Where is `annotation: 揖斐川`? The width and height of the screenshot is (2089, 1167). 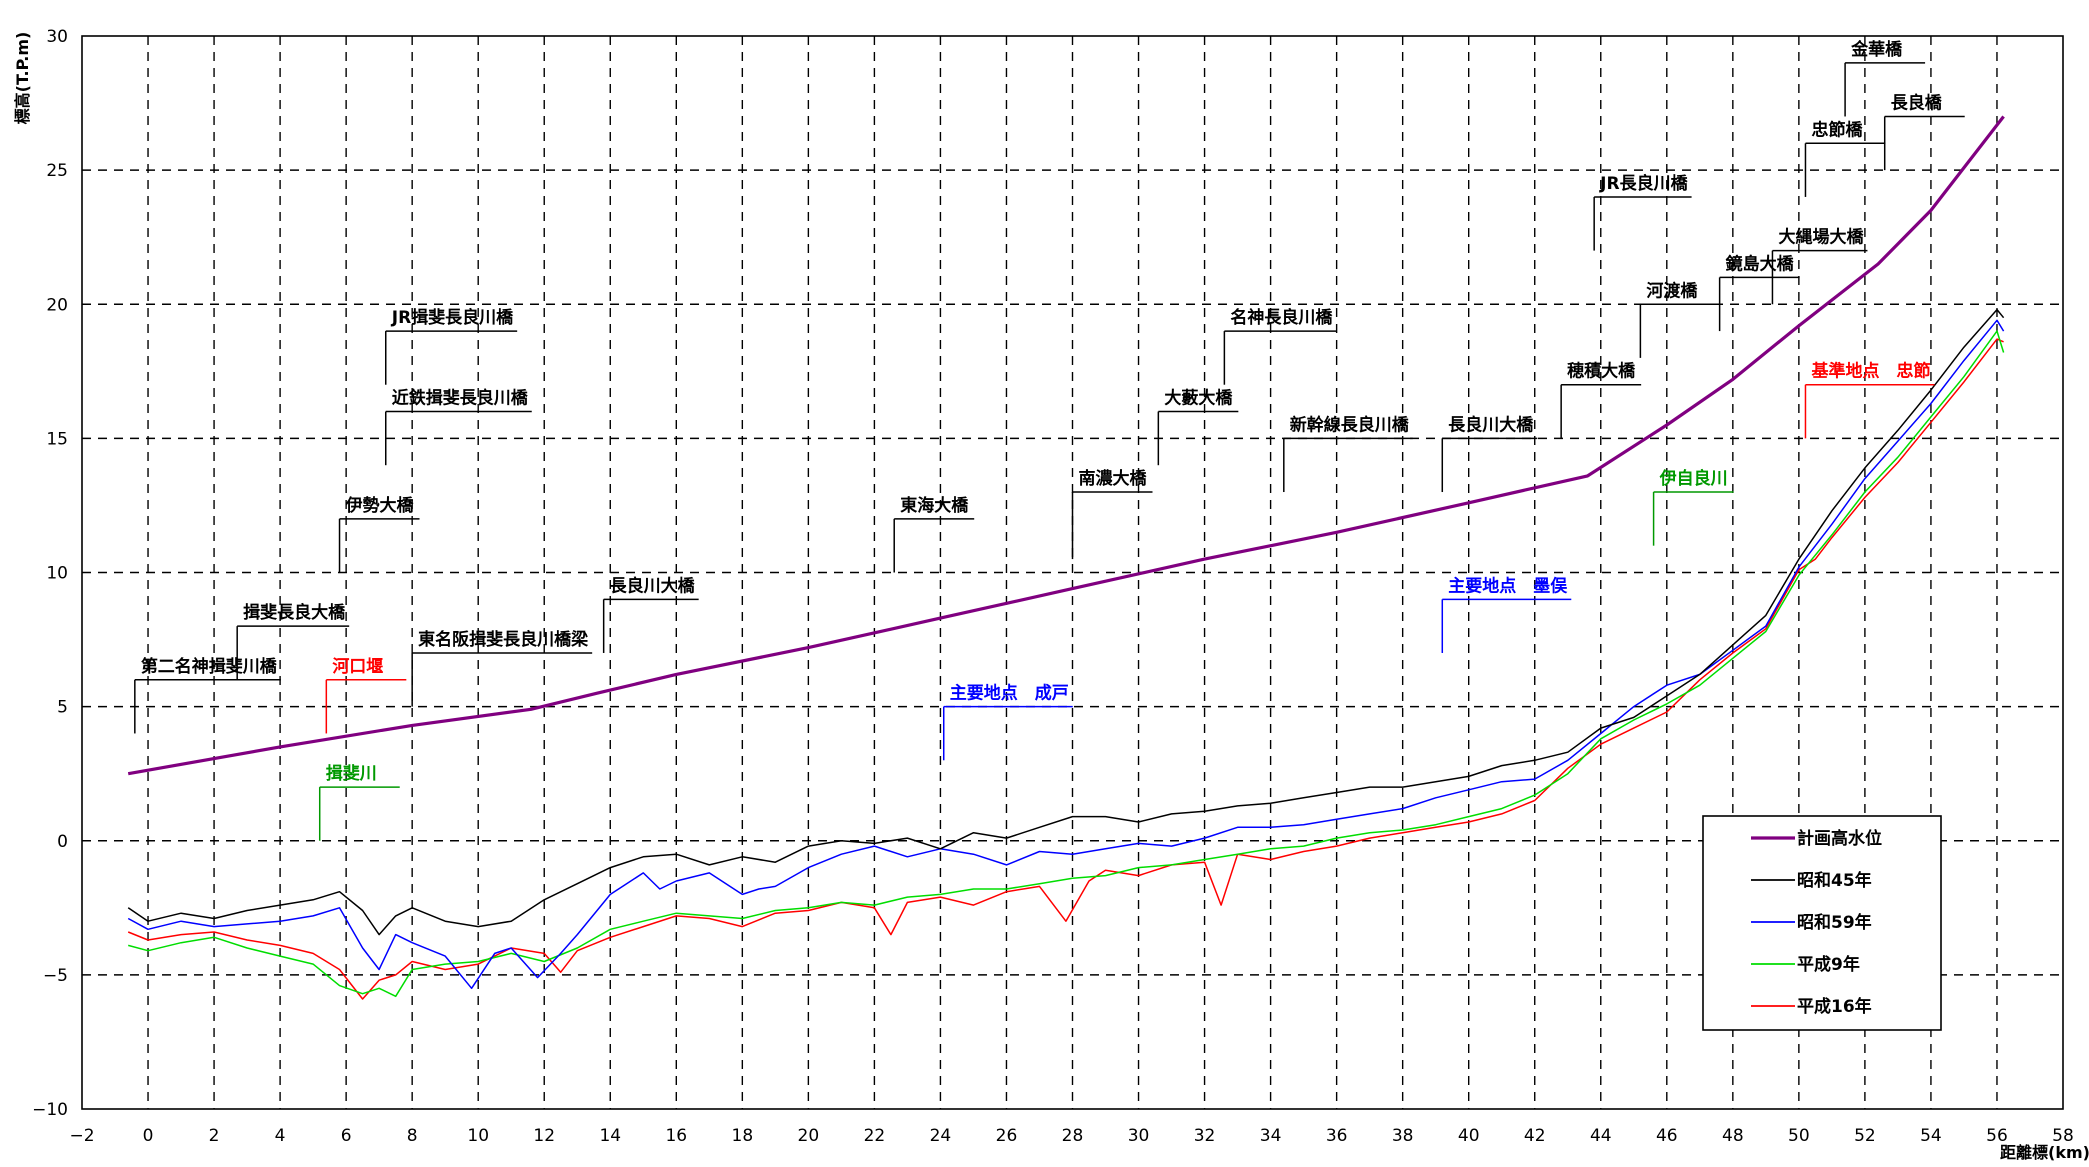 annotation: 揖斐川 is located at coordinates (359, 802).